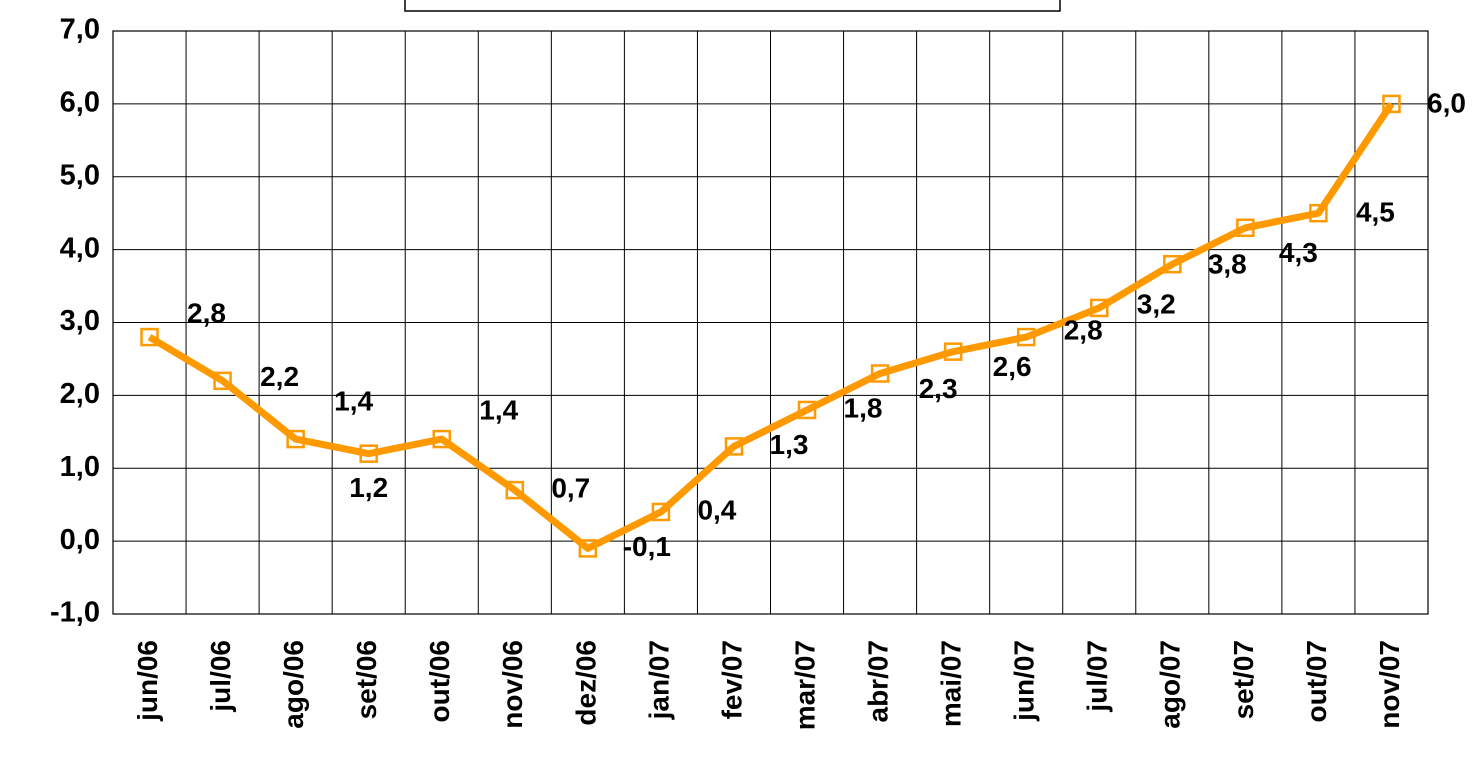 The height and width of the screenshot is (778, 1478). What do you see at coordinates (368, 487) in the screenshot?
I see `data-label: 1,2` at bounding box center [368, 487].